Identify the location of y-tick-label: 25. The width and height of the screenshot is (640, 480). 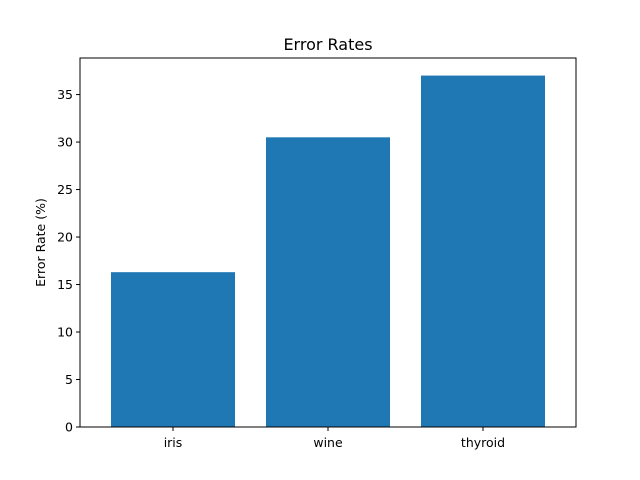
(65, 189).